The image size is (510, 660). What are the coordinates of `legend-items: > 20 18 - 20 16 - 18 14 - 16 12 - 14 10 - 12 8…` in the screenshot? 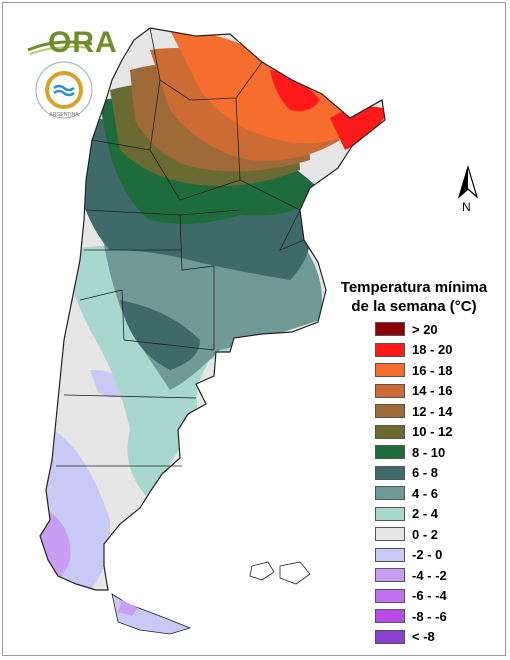 It's located at (439, 483).